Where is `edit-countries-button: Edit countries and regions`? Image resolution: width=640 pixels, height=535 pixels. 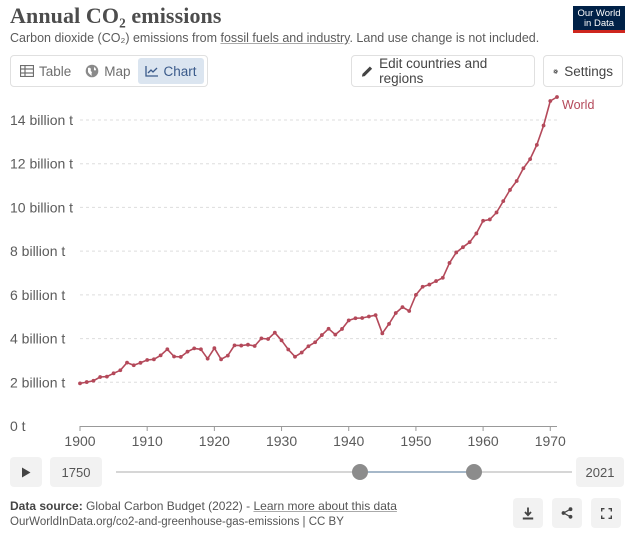 edit-countries-button: Edit countries and regions is located at coordinates (443, 71).